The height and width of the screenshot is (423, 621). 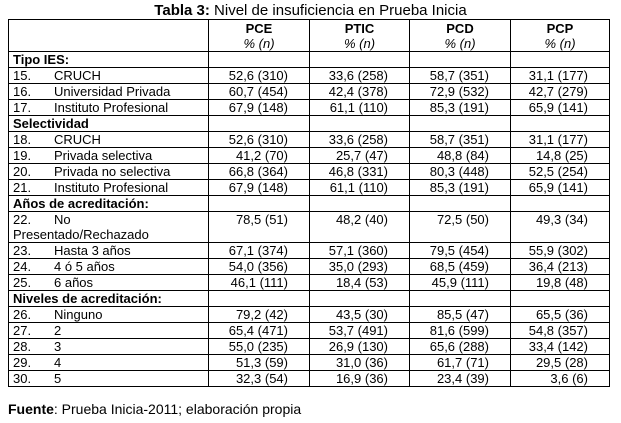 I want to click on section-header-row: Niveles de acreditación:, so click(x=309, y=298).